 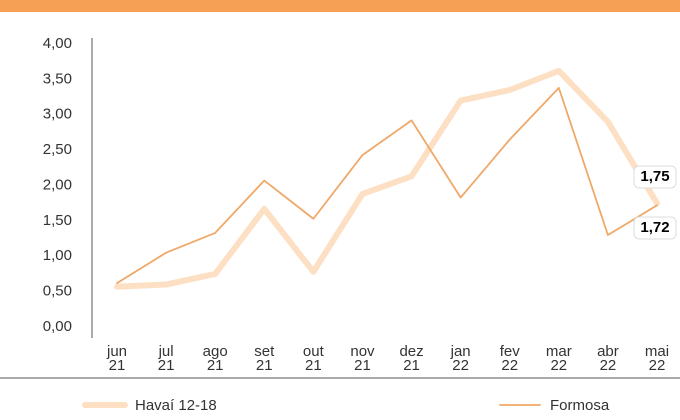 I want to click on value-label: 1,72, so click(x=654, y=227).